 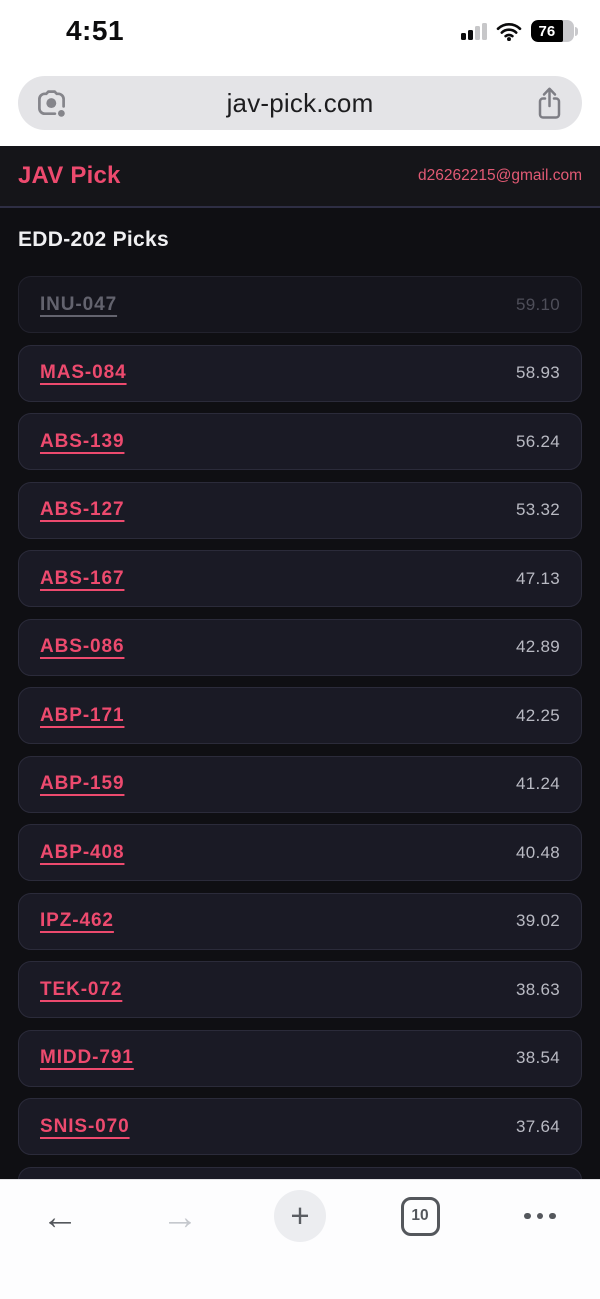 I want to click on pick-score: 38.54, so click(x=537, y=1057).